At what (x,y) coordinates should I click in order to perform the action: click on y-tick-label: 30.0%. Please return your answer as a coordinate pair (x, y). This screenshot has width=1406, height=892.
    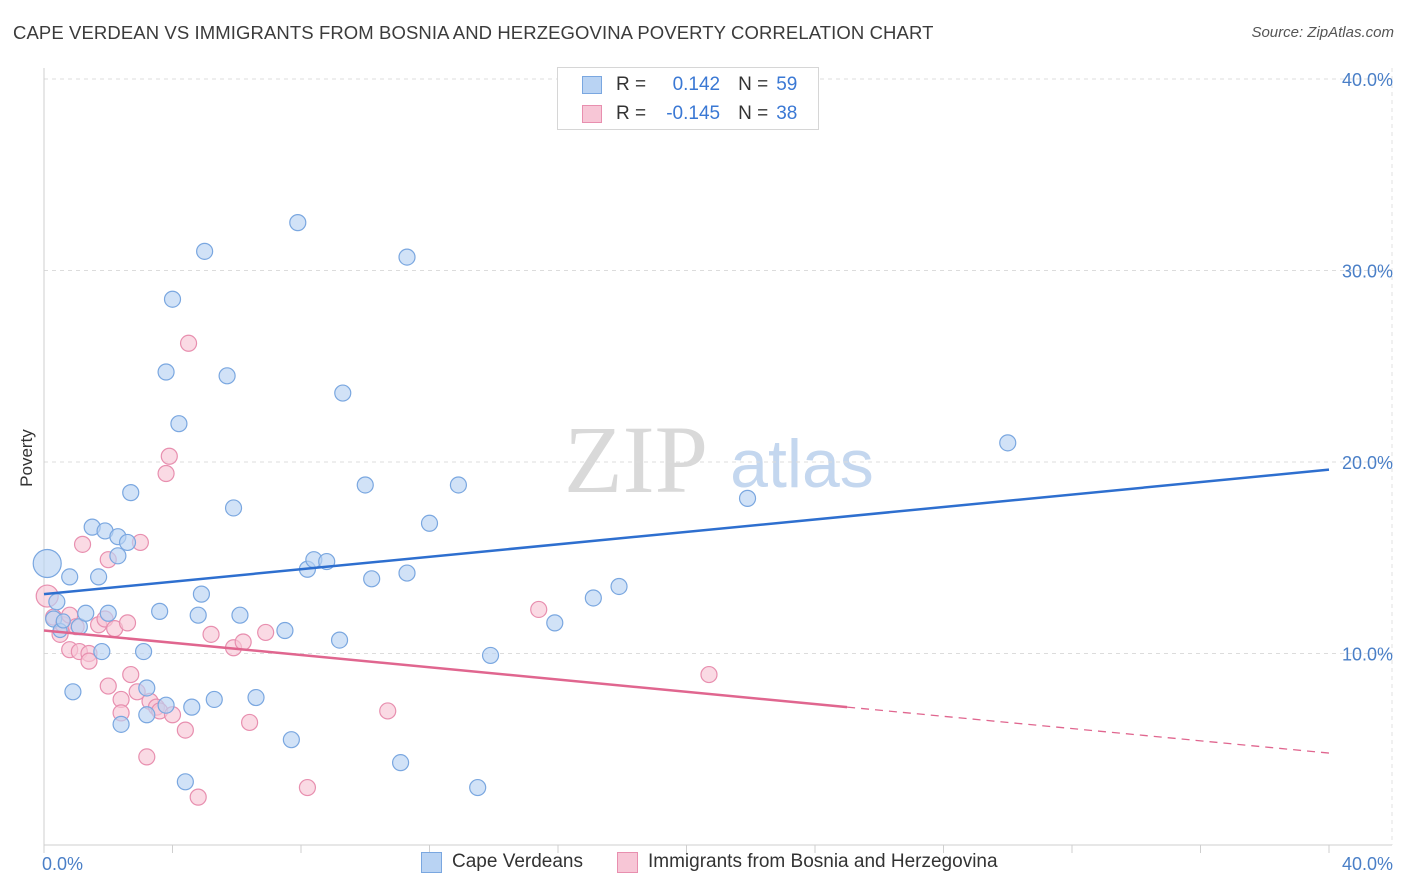
    Looking at the image, I should click on (1367, 272).